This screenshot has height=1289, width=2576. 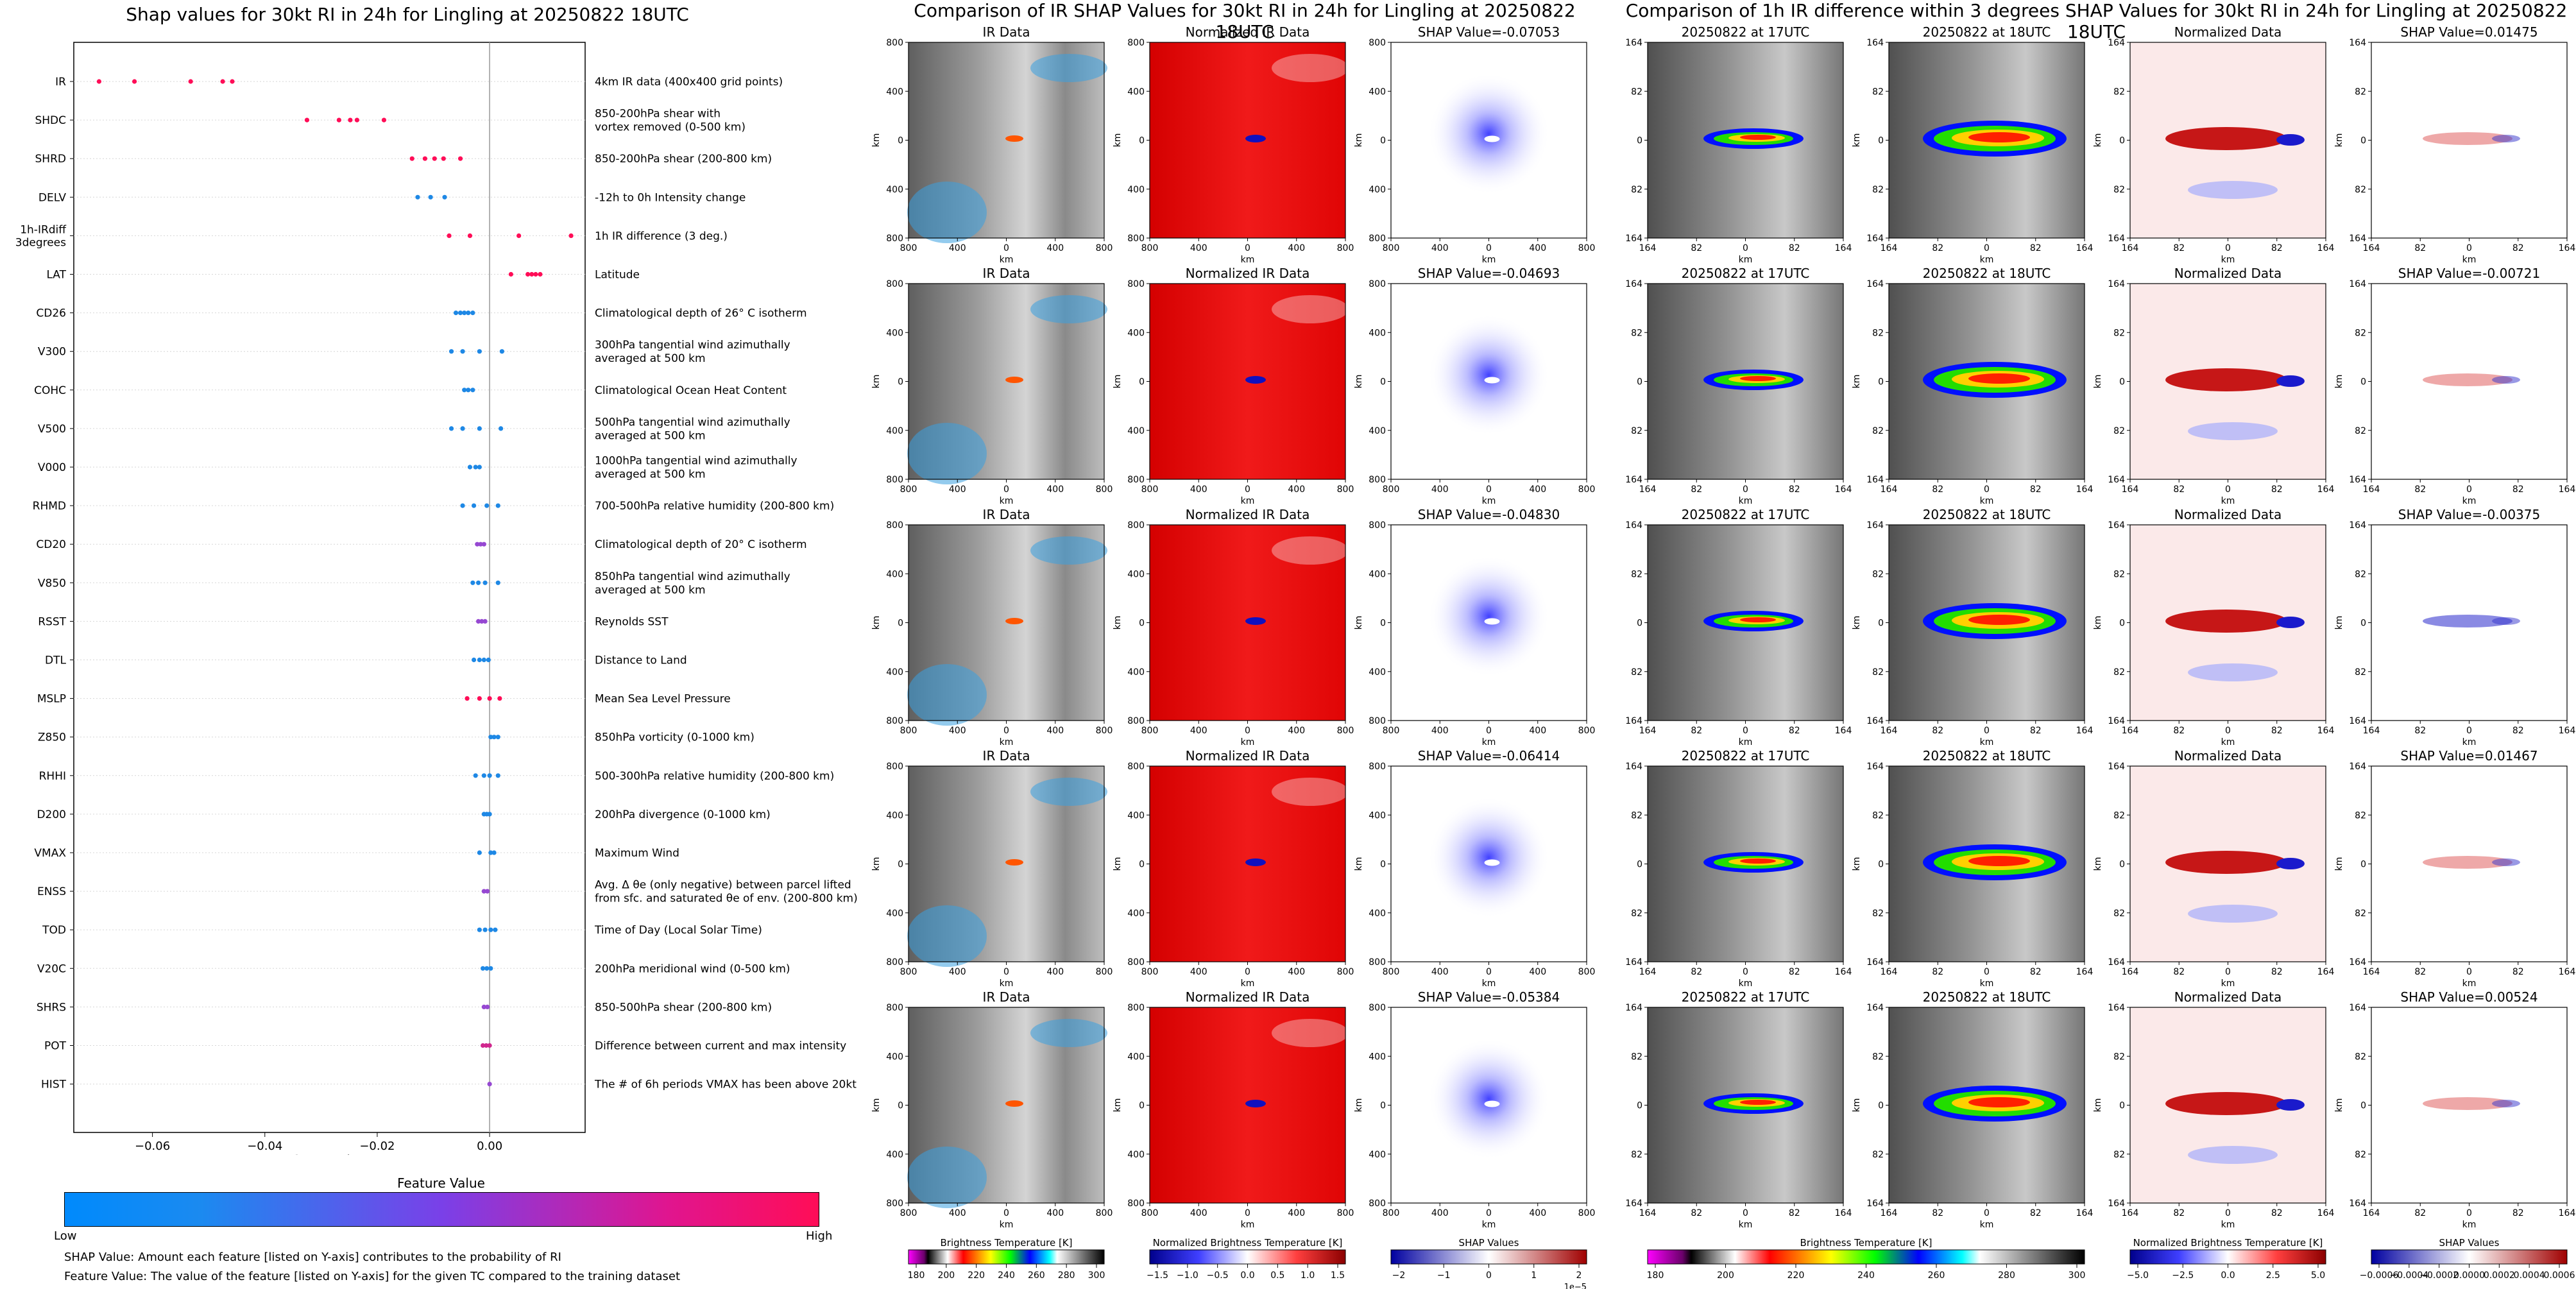 What do you see at coordinates (1534, 1275) in the screenshot?
I see `colorbar-tick-label: 1` at bounding box center [1534, 1275].